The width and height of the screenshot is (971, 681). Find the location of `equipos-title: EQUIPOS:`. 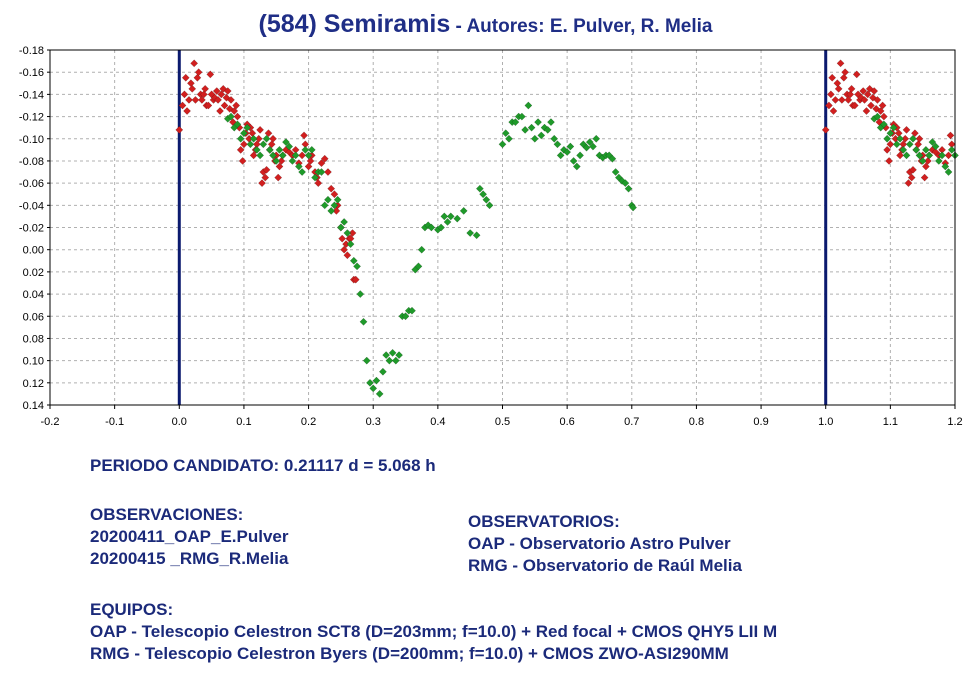

equipos-title: EQUIPOS: is located at coordinates (132, 609).